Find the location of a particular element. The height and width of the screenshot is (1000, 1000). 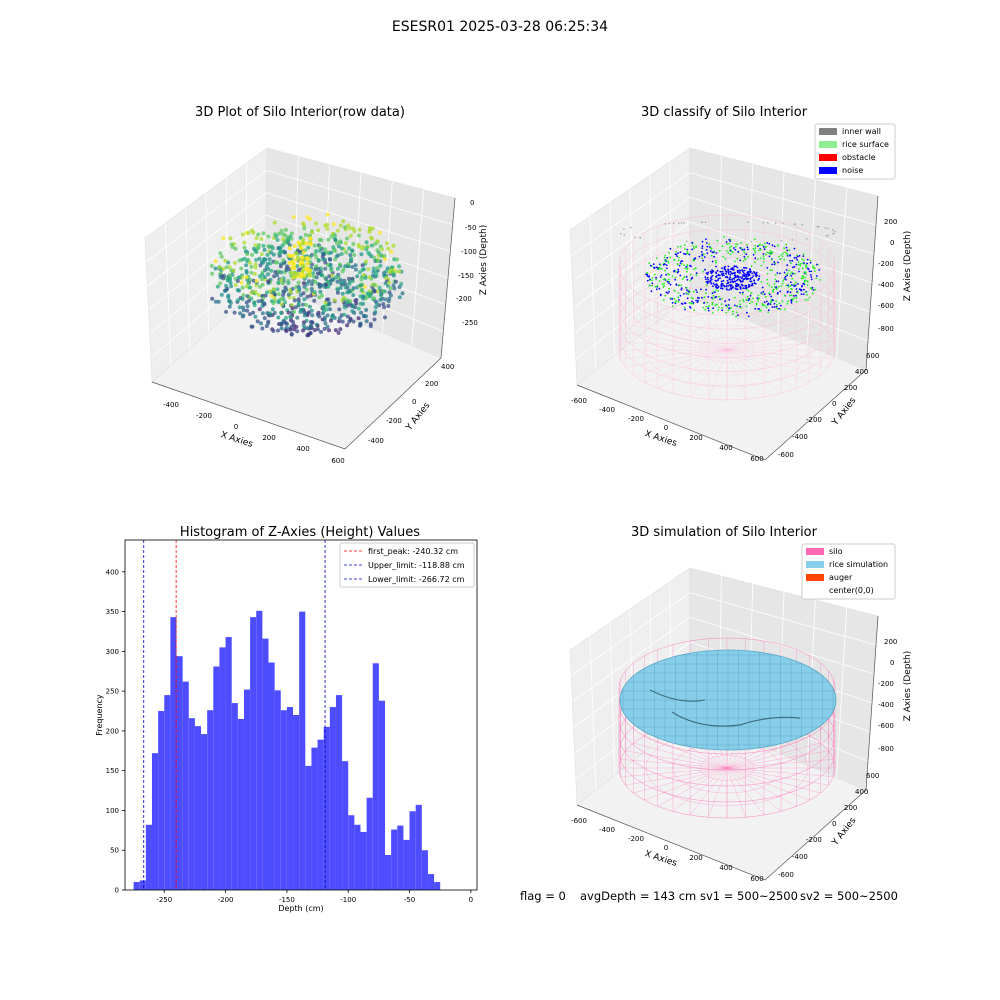

classify-axes-box is located at coordinates (724, 304).